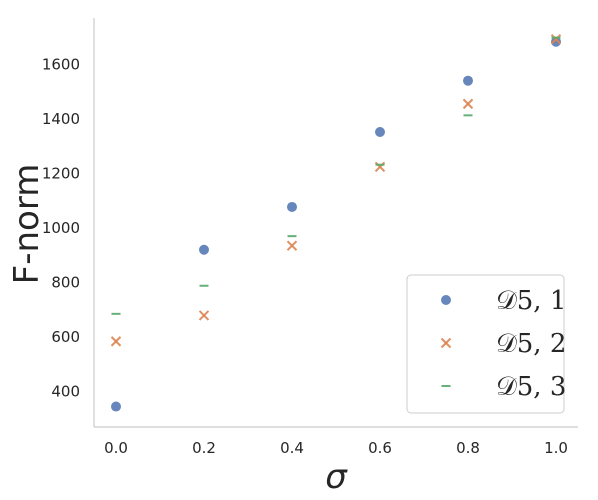  Describe the element at coordinates (531, 301) in the screenshot. I see `legend-label-1: 𝒟5, 1` at that location.